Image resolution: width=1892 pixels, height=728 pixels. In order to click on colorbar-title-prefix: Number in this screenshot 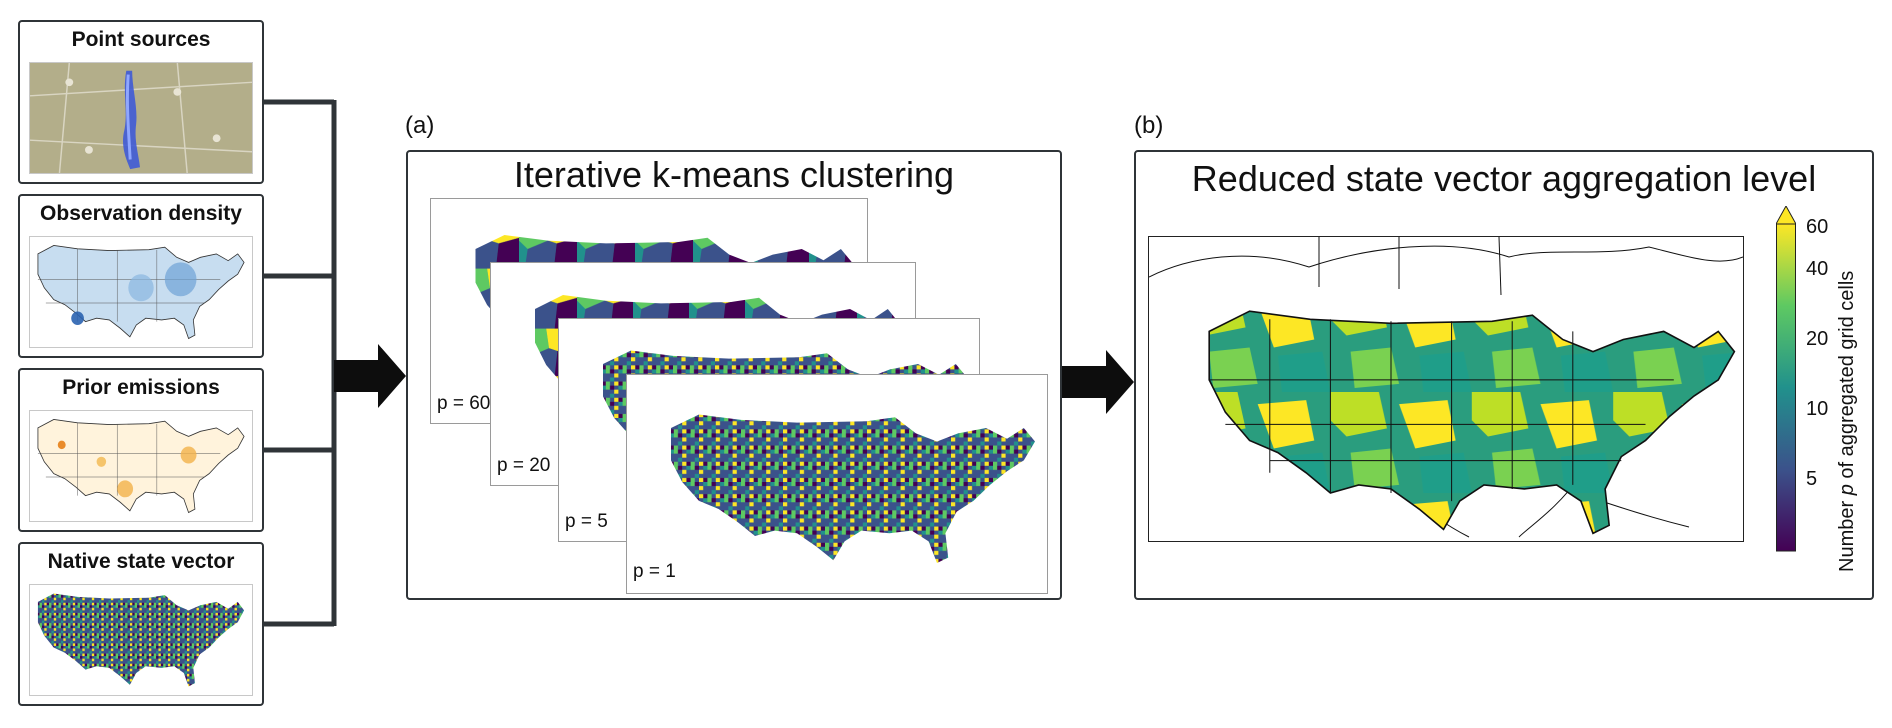, I will do `click(1847, 533)`.